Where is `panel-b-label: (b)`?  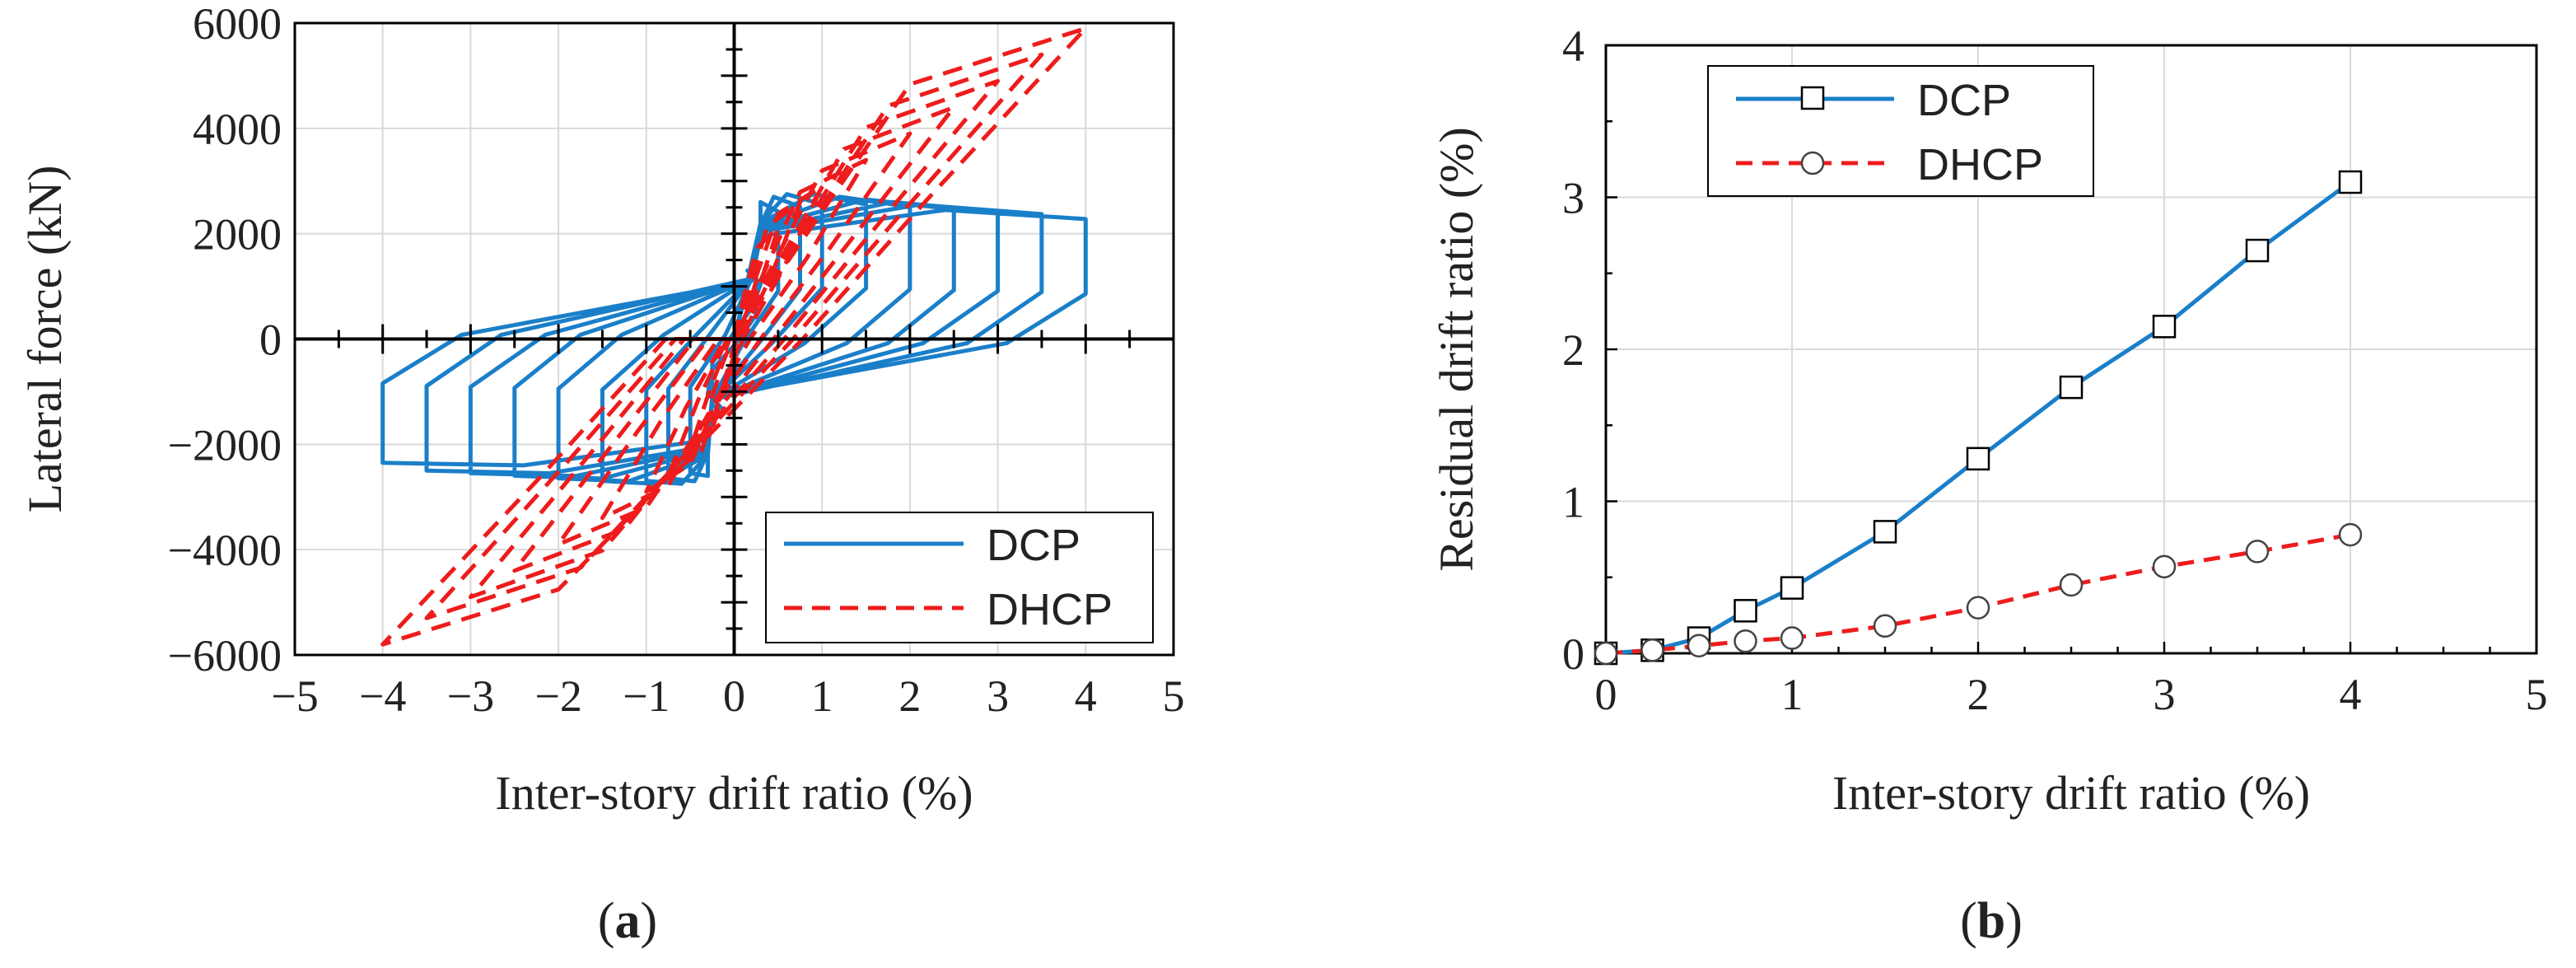
panel-b-label: (b) is located at coordinates (1991, 921).